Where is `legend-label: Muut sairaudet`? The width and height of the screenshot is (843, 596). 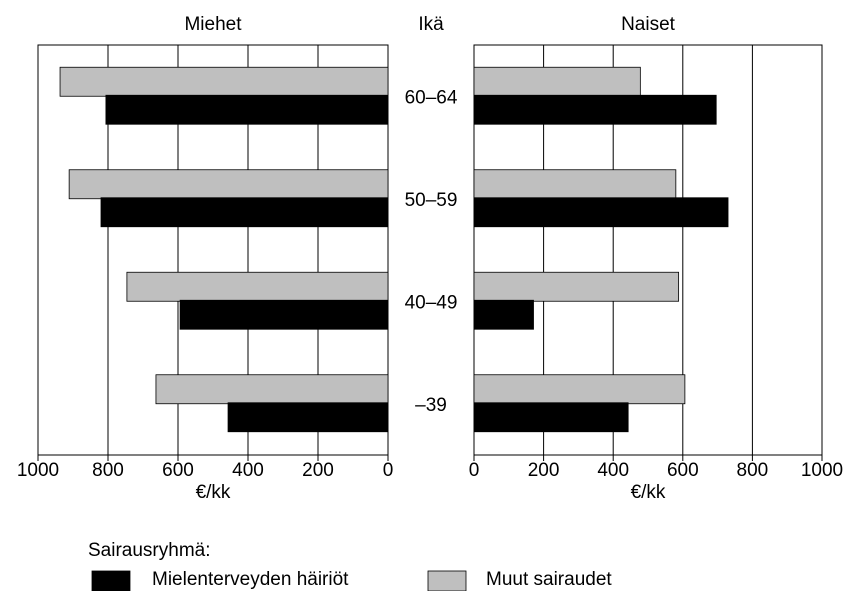 legend-label: Muut sairaudet is located at coordinates (549, 579).